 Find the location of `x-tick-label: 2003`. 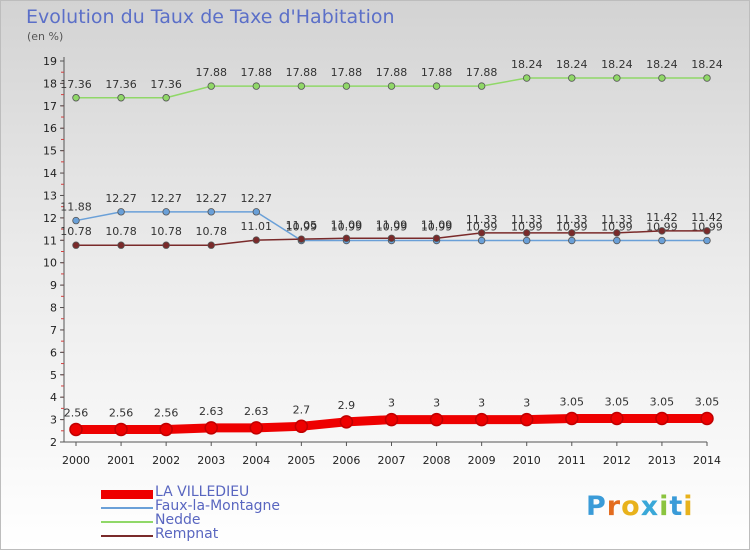

x-tick-label: 2003 is located at coordinates (211, 460).